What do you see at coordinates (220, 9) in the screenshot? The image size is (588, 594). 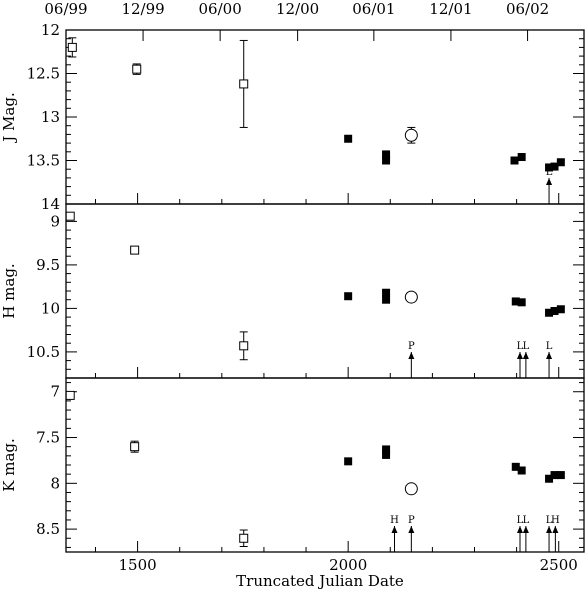 I see `top-date-label: 06/00` at bounding box center [220, 9].